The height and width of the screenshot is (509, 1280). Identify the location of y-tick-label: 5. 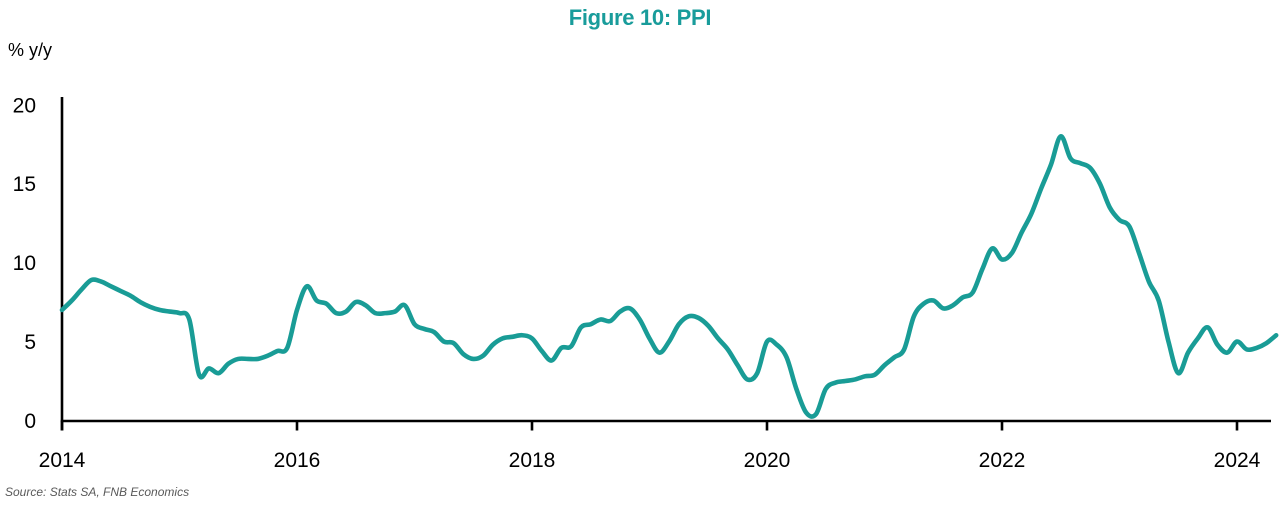
(30, 342).